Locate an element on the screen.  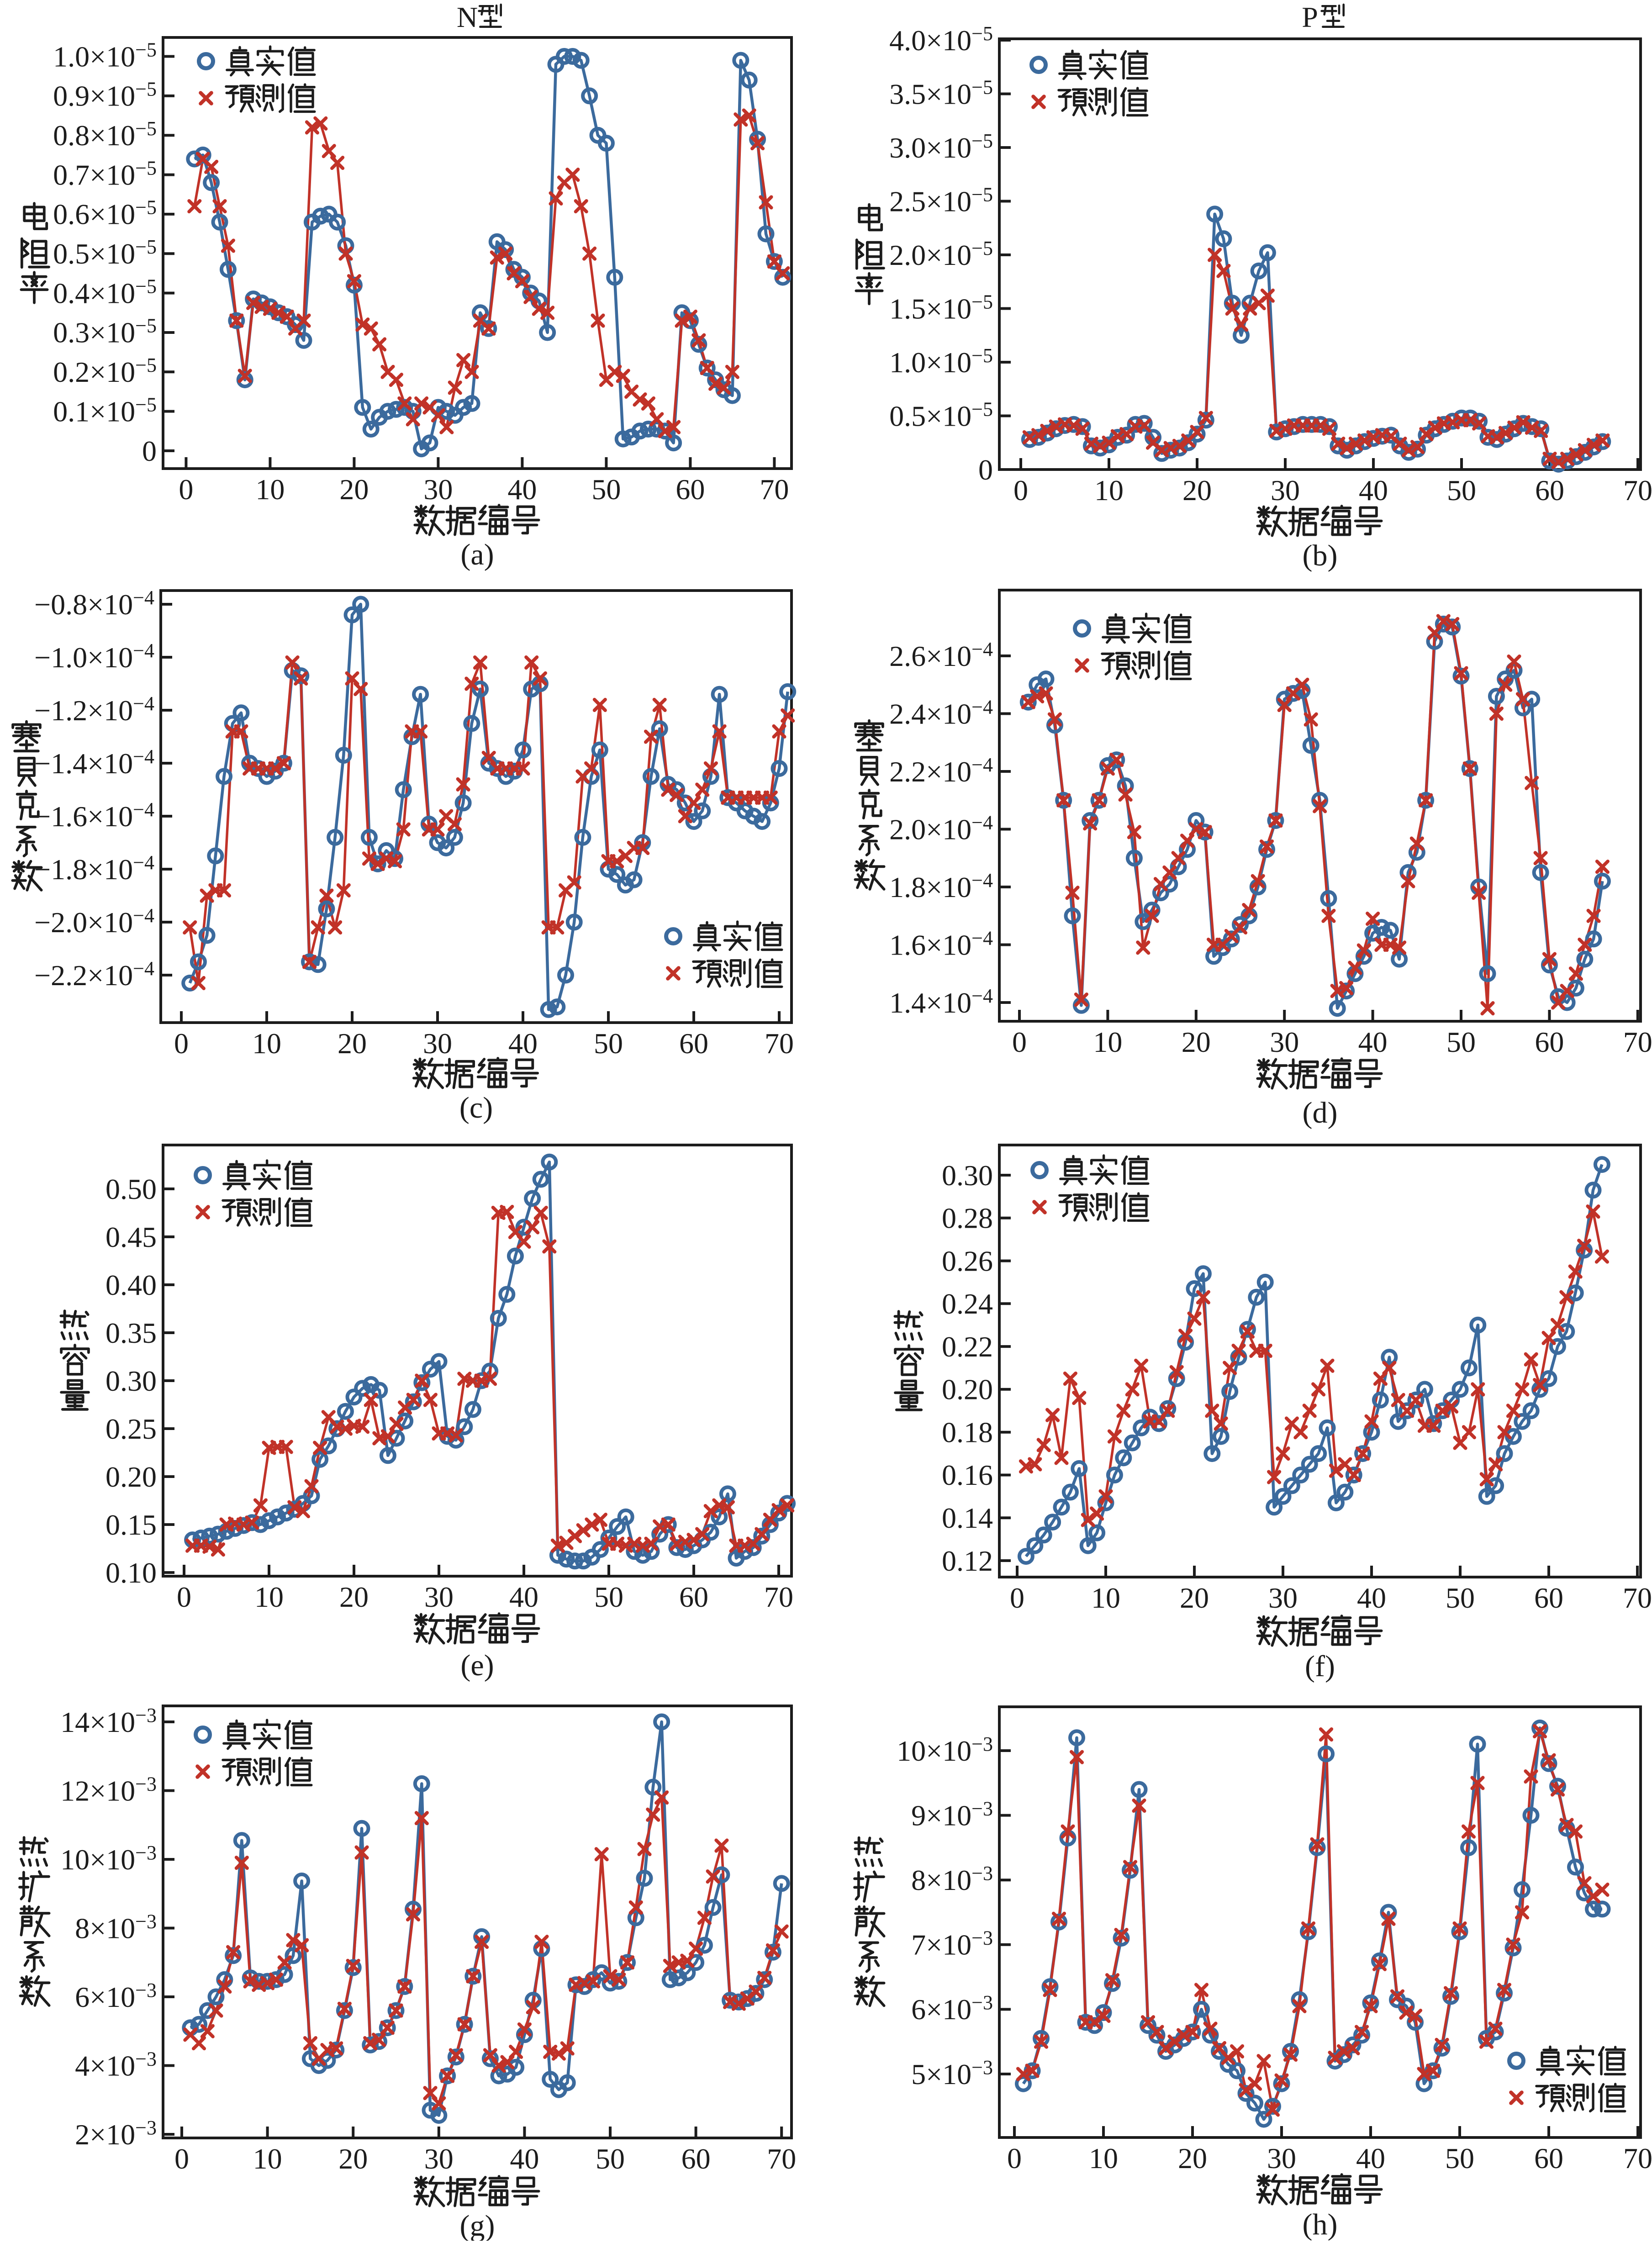
svg-text: (g) is located at coordinates (478, 2225).